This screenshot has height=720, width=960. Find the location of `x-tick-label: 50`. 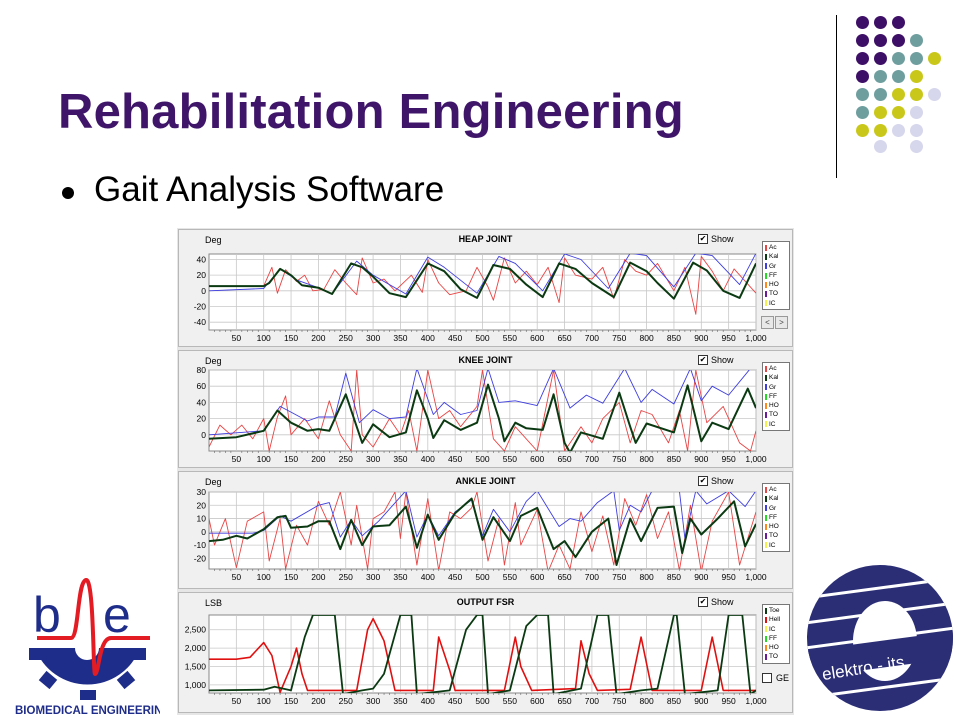

x-tick-label: 50 is located at coordinates (237, 338).